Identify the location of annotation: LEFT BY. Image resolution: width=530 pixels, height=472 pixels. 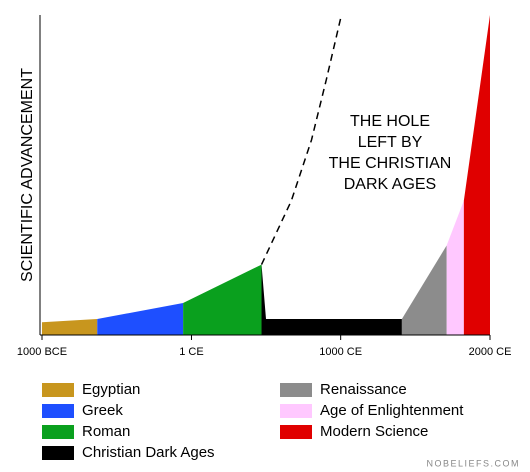
(390, 142).